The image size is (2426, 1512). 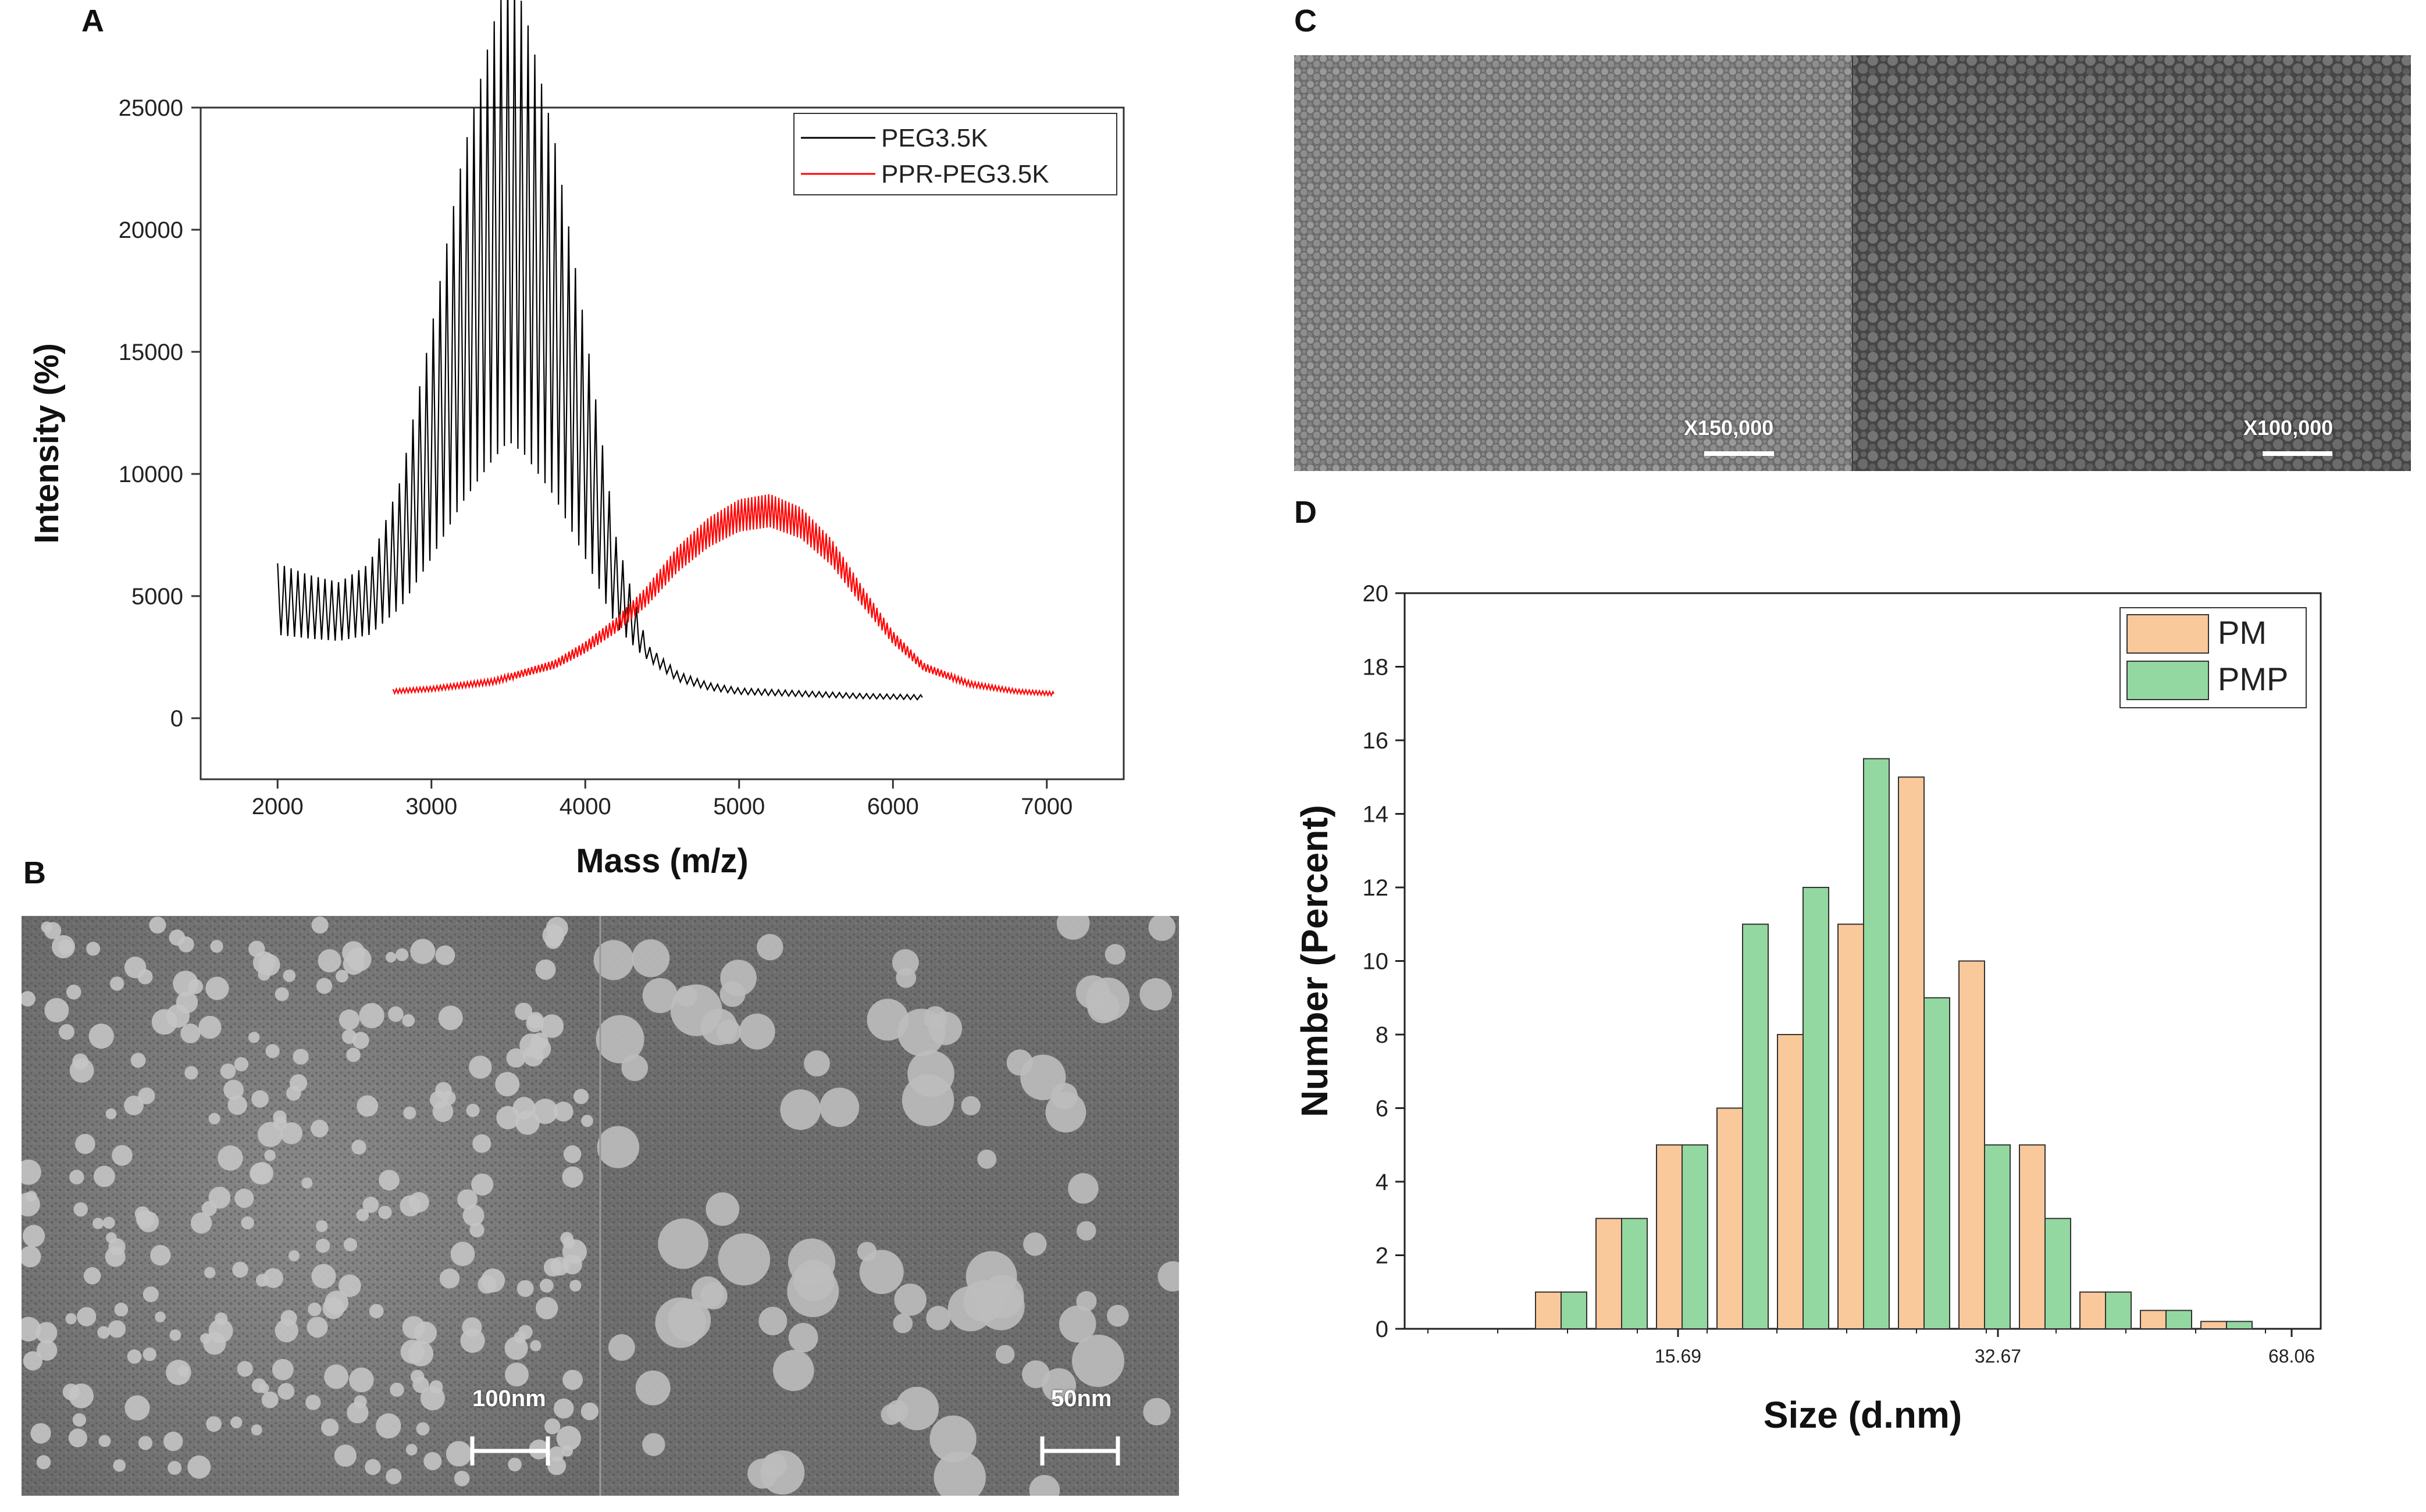 I want to click on y-tick-label: 8, so click(x=1382, y=1035).